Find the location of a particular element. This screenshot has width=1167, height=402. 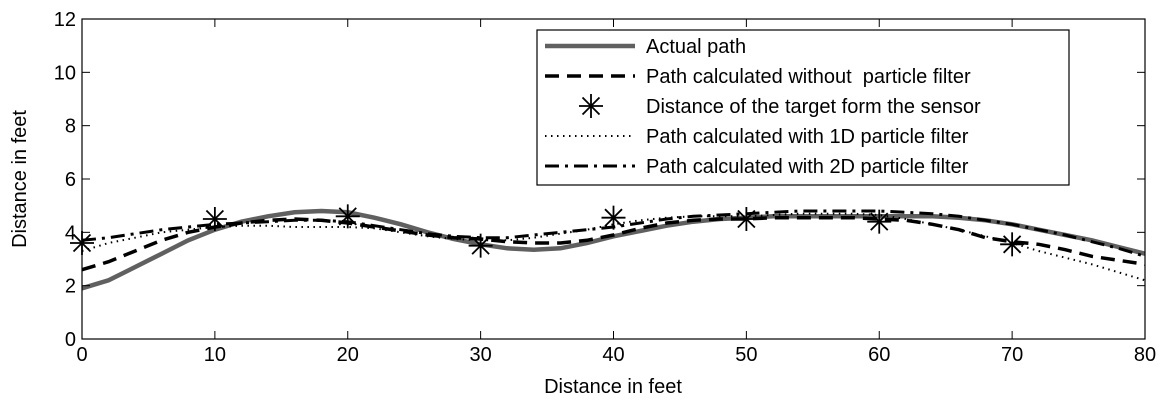

x-tick-label: 50 is located at coordinates (746, 355).